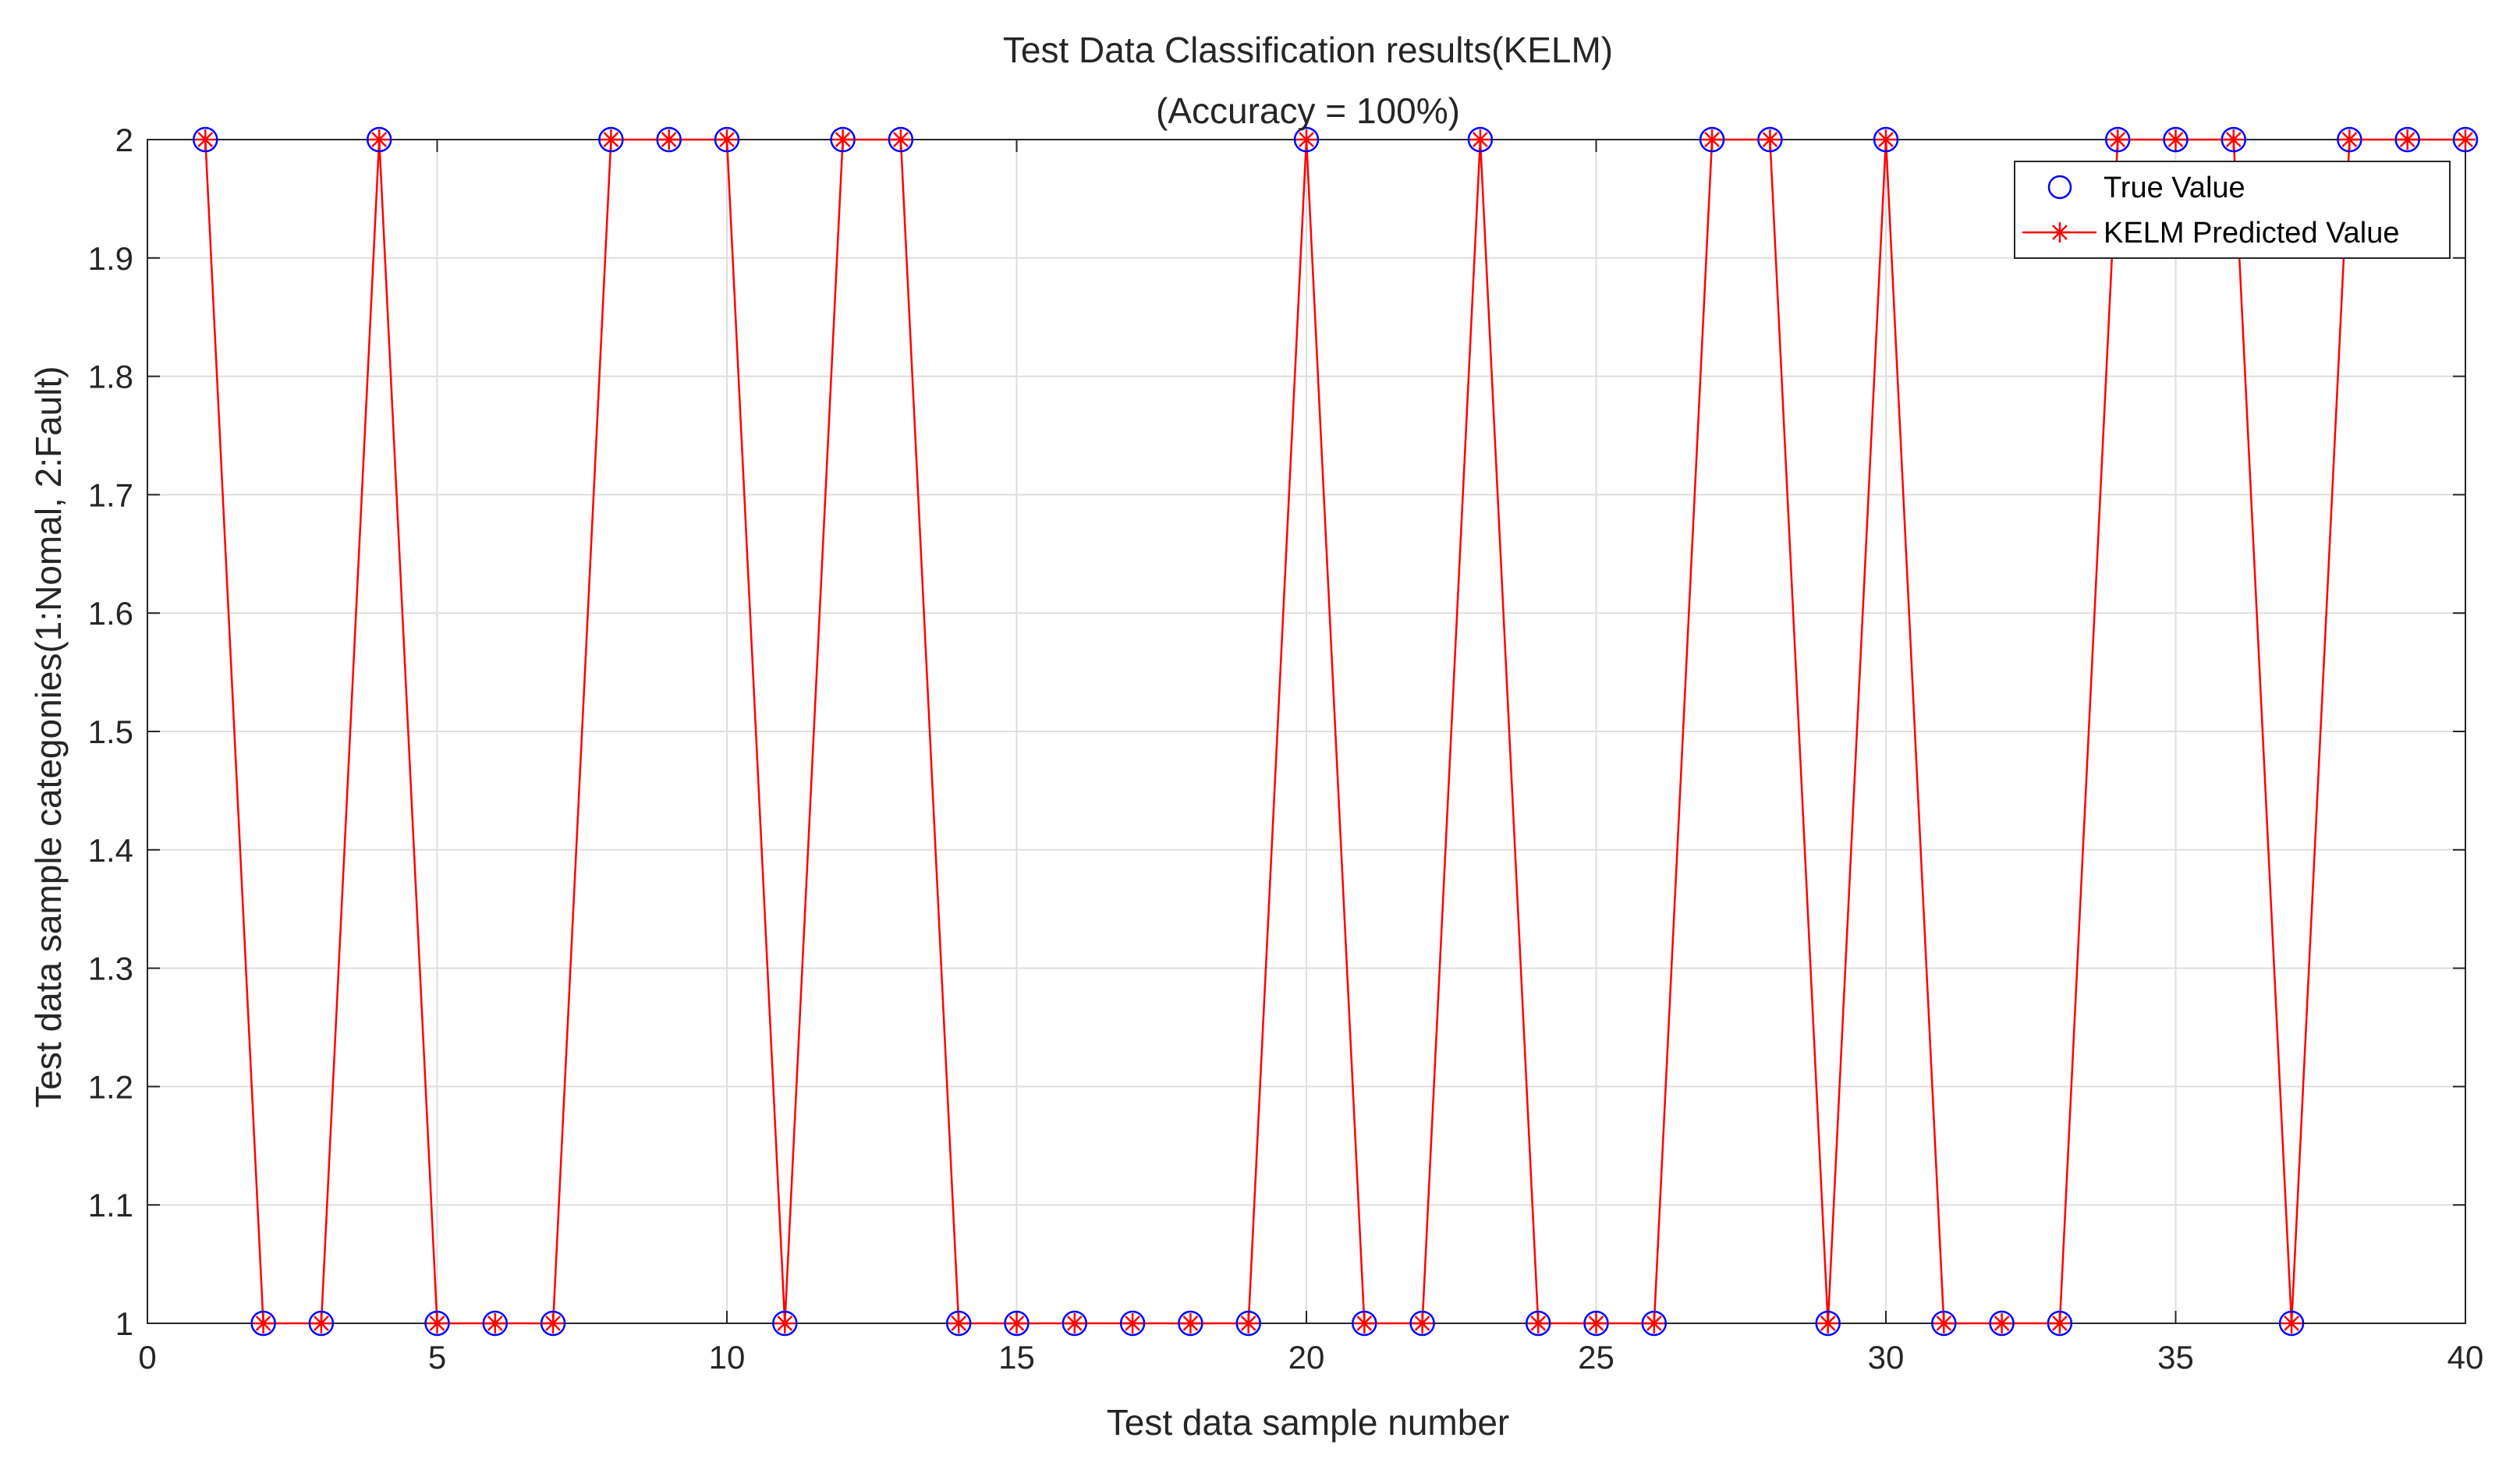  What do you see at coordinates (2174, 188) in the screenshot?
I see `legend-label-true-value: True Value` at bounding box center [2174, 188].